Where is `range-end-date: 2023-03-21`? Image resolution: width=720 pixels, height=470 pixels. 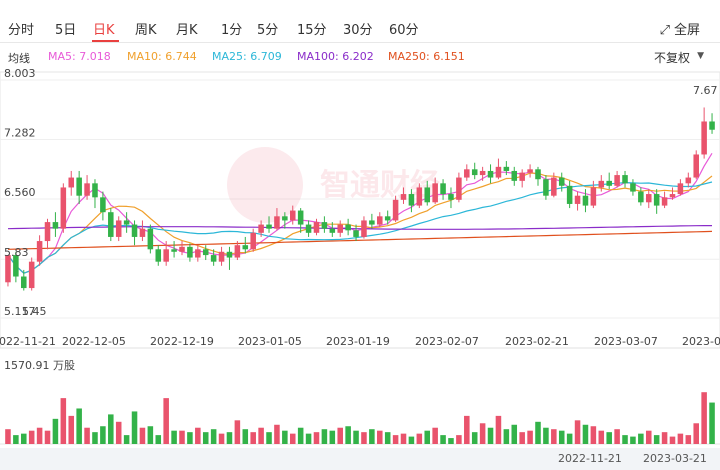
range-end-date: 2023-03-21 is located at coordinates (675, 458).